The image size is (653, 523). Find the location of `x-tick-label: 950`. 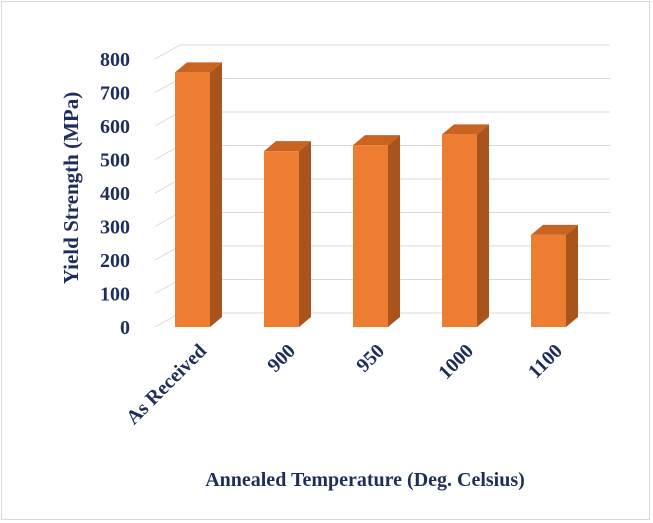

x-tick-label: 950 is located at coordinates (370, 358).